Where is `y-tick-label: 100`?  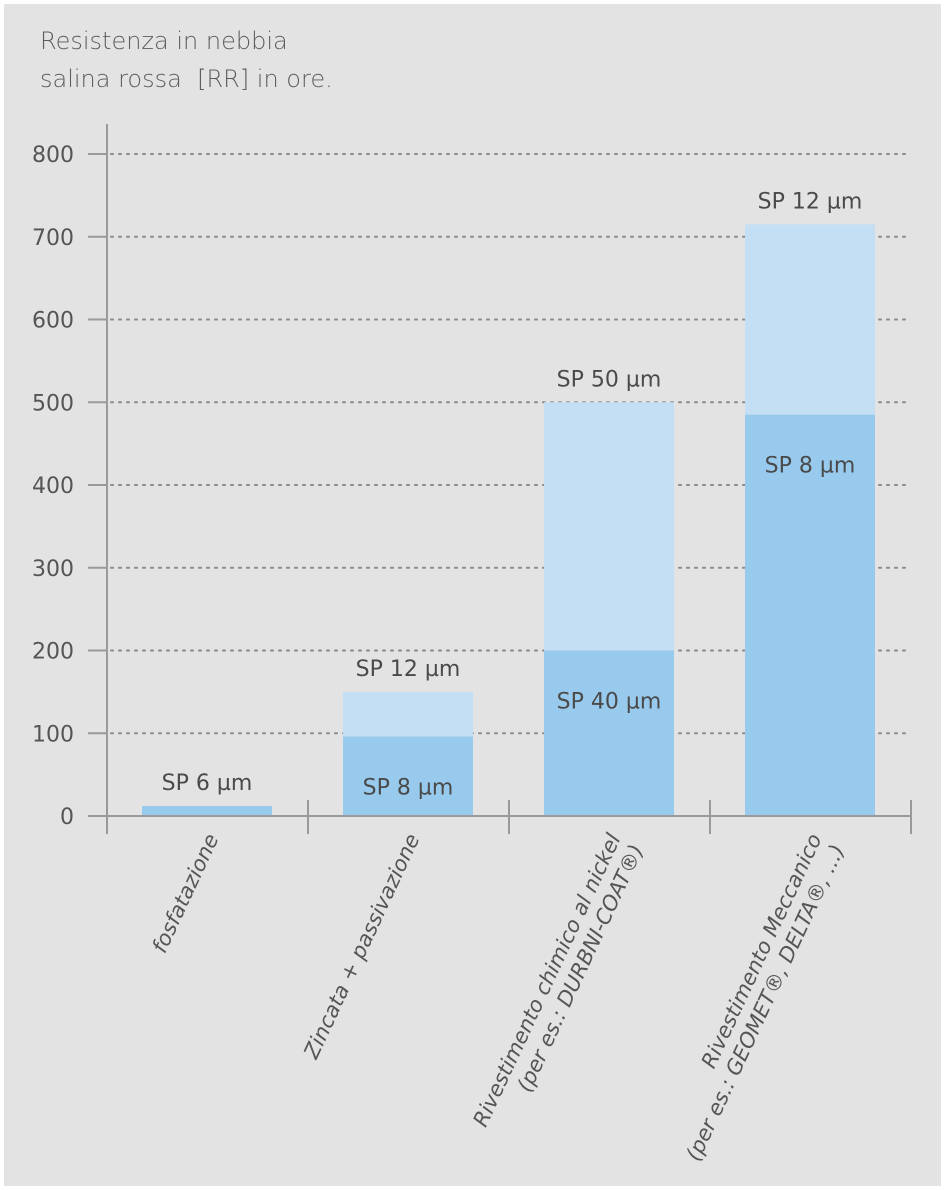 y-tick-label: 100 is located at coordinates (53, 734).